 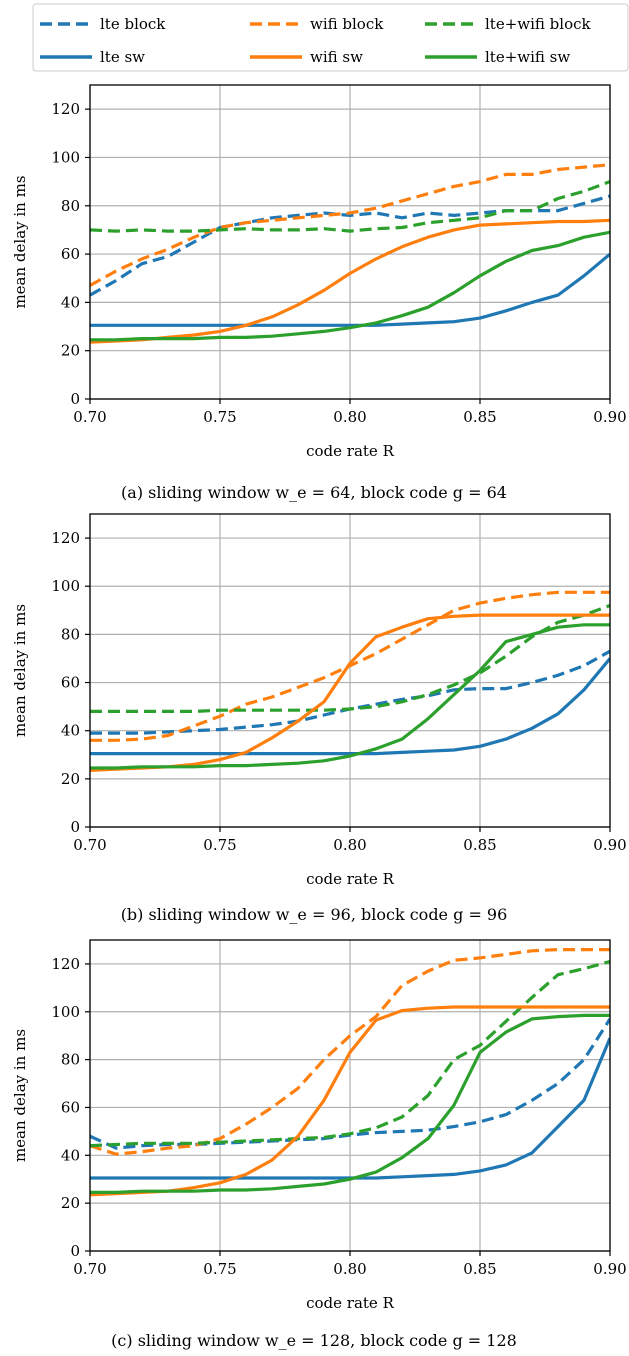 What do you see at coordinates (122, 57) in the screenshot?
I see `legend-entry-label: lte sw` at bounding box center [122, 57].